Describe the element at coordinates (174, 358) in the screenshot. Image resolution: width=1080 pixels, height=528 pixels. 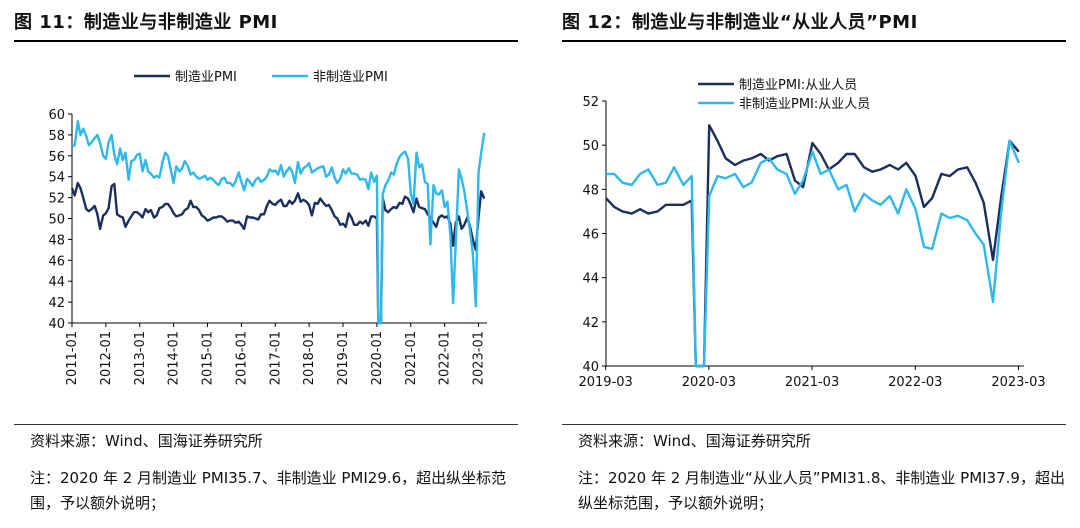
I see `x-tick-label: 2014-01` at that location.